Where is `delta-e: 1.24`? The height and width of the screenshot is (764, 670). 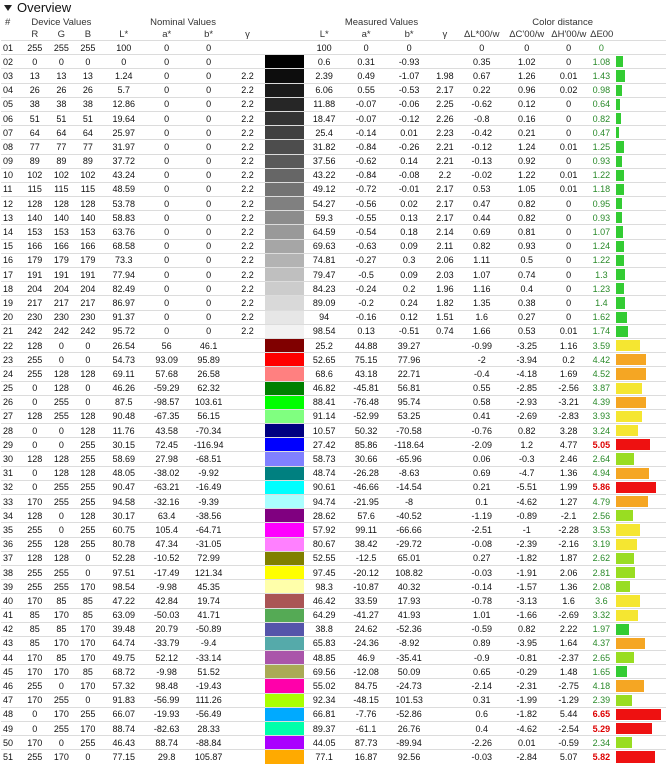
delta-e: 1.24 is located at coordinates (601, 246).